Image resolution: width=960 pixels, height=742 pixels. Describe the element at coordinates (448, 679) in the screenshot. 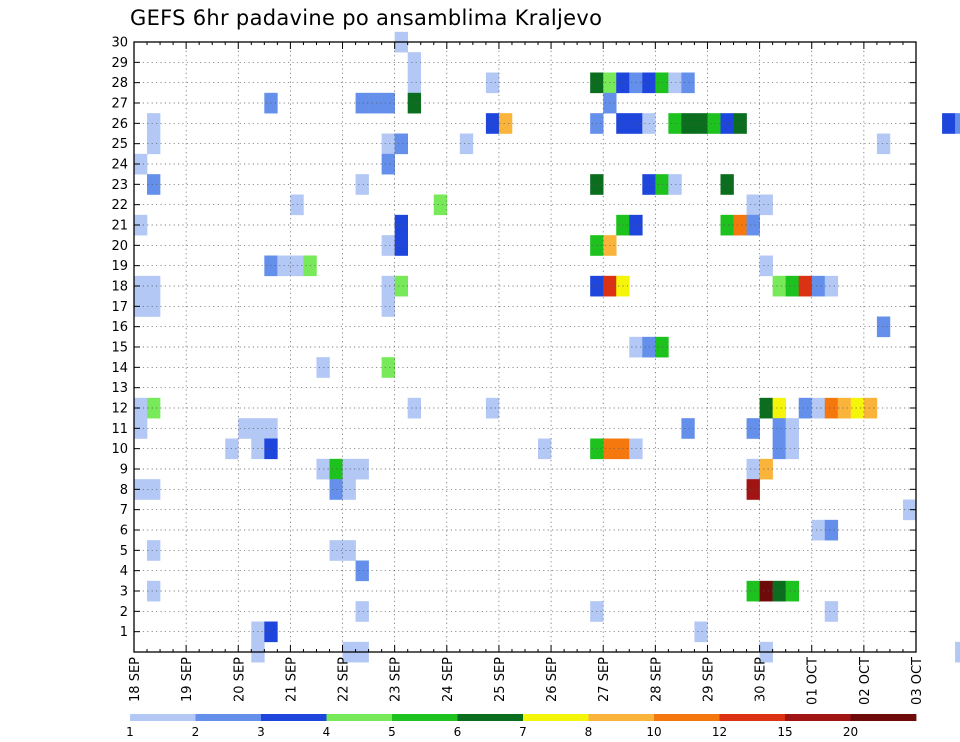

I see `x-tick-label: 24 SEP` at that location.